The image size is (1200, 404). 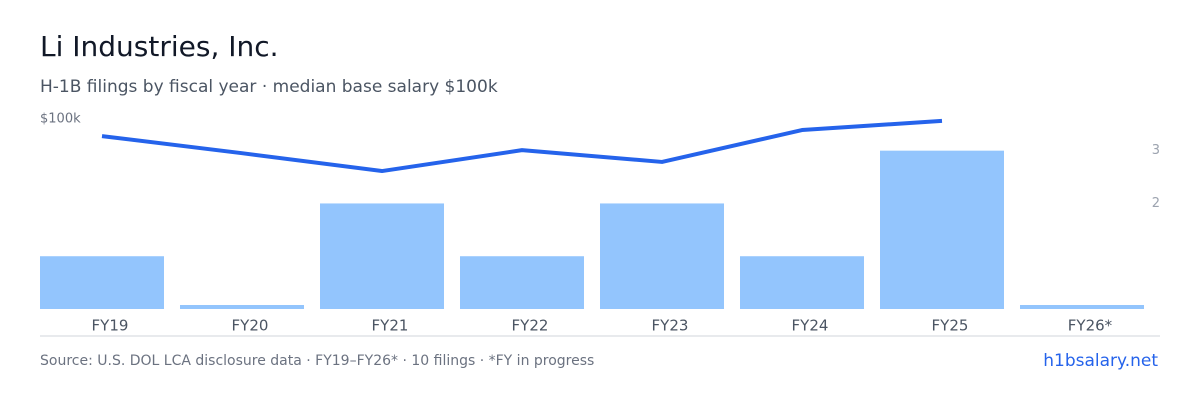 What do you see at coordinates (1156, 203) in the screenshot?
I see `y2-tick-label: 2` at bounding box center [1156, 203].